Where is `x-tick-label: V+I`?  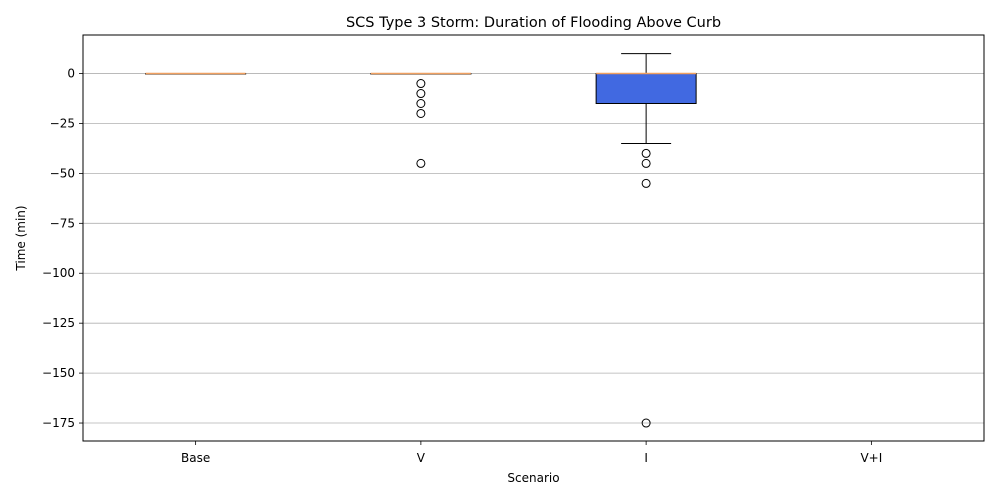
x-tick-label: V+I is located at coordinates (871, 458).